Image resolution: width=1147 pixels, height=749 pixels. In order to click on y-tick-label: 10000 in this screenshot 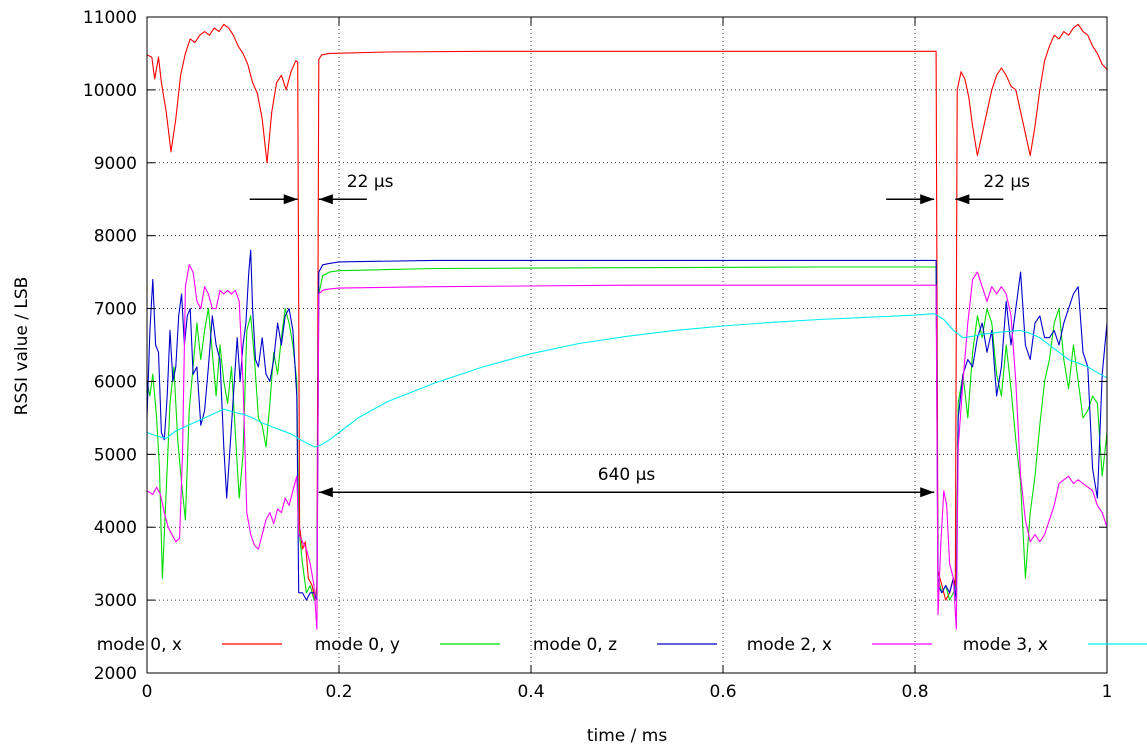, I will do `click(110, 91)`.